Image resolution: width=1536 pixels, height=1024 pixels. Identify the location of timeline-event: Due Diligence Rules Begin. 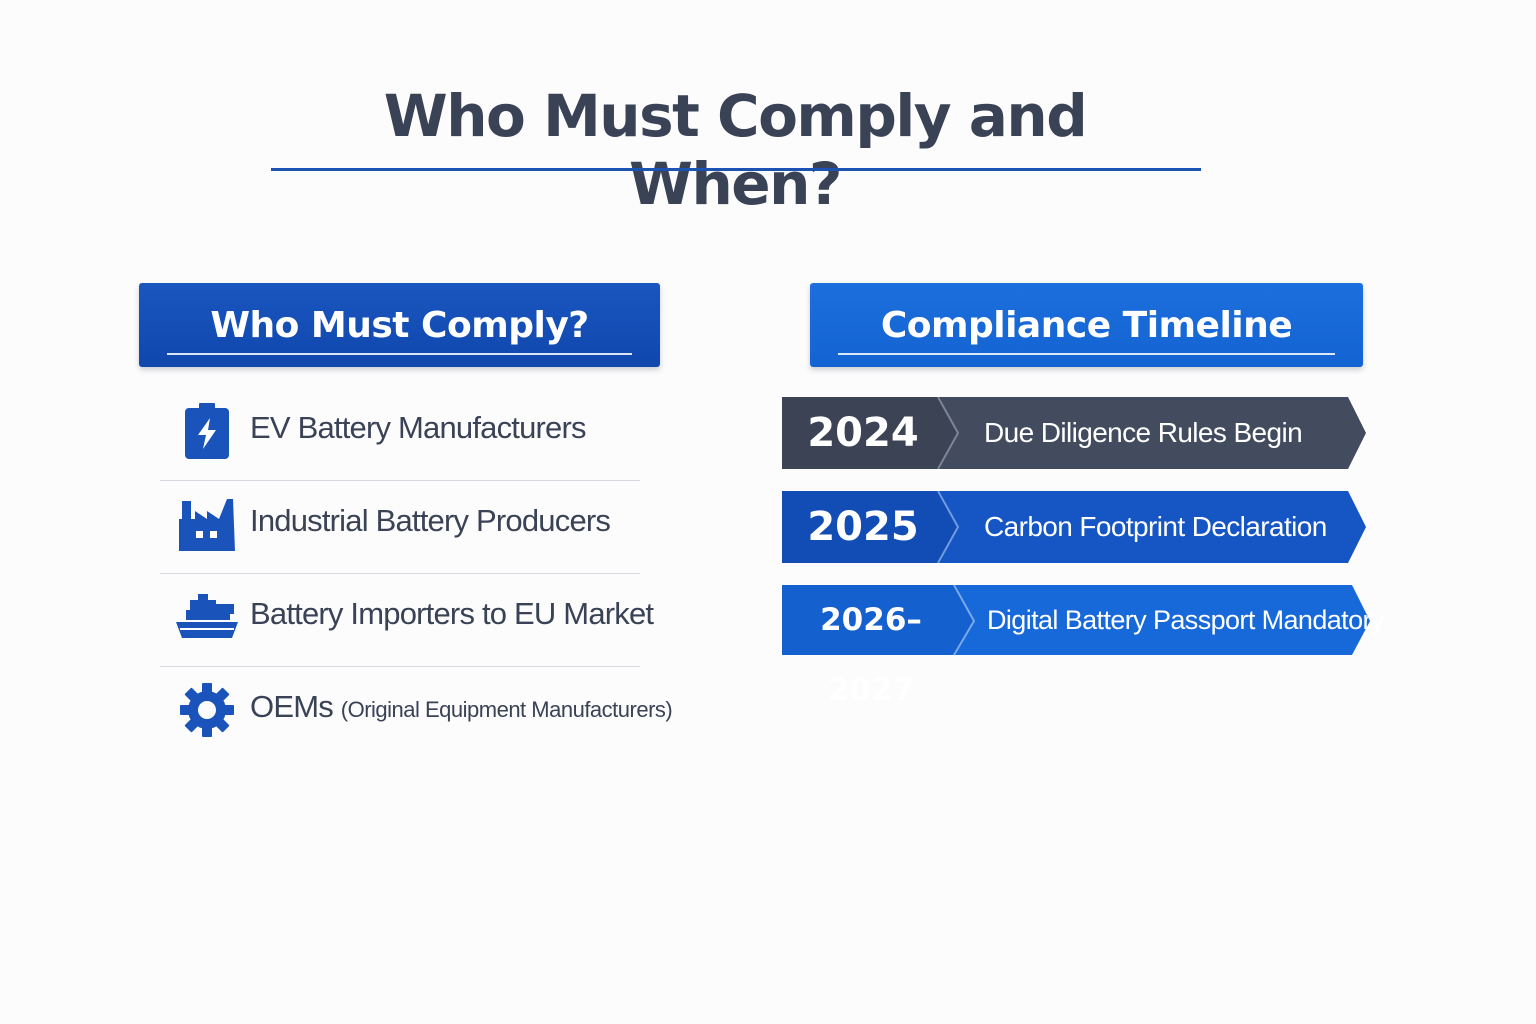
(1143, 432).